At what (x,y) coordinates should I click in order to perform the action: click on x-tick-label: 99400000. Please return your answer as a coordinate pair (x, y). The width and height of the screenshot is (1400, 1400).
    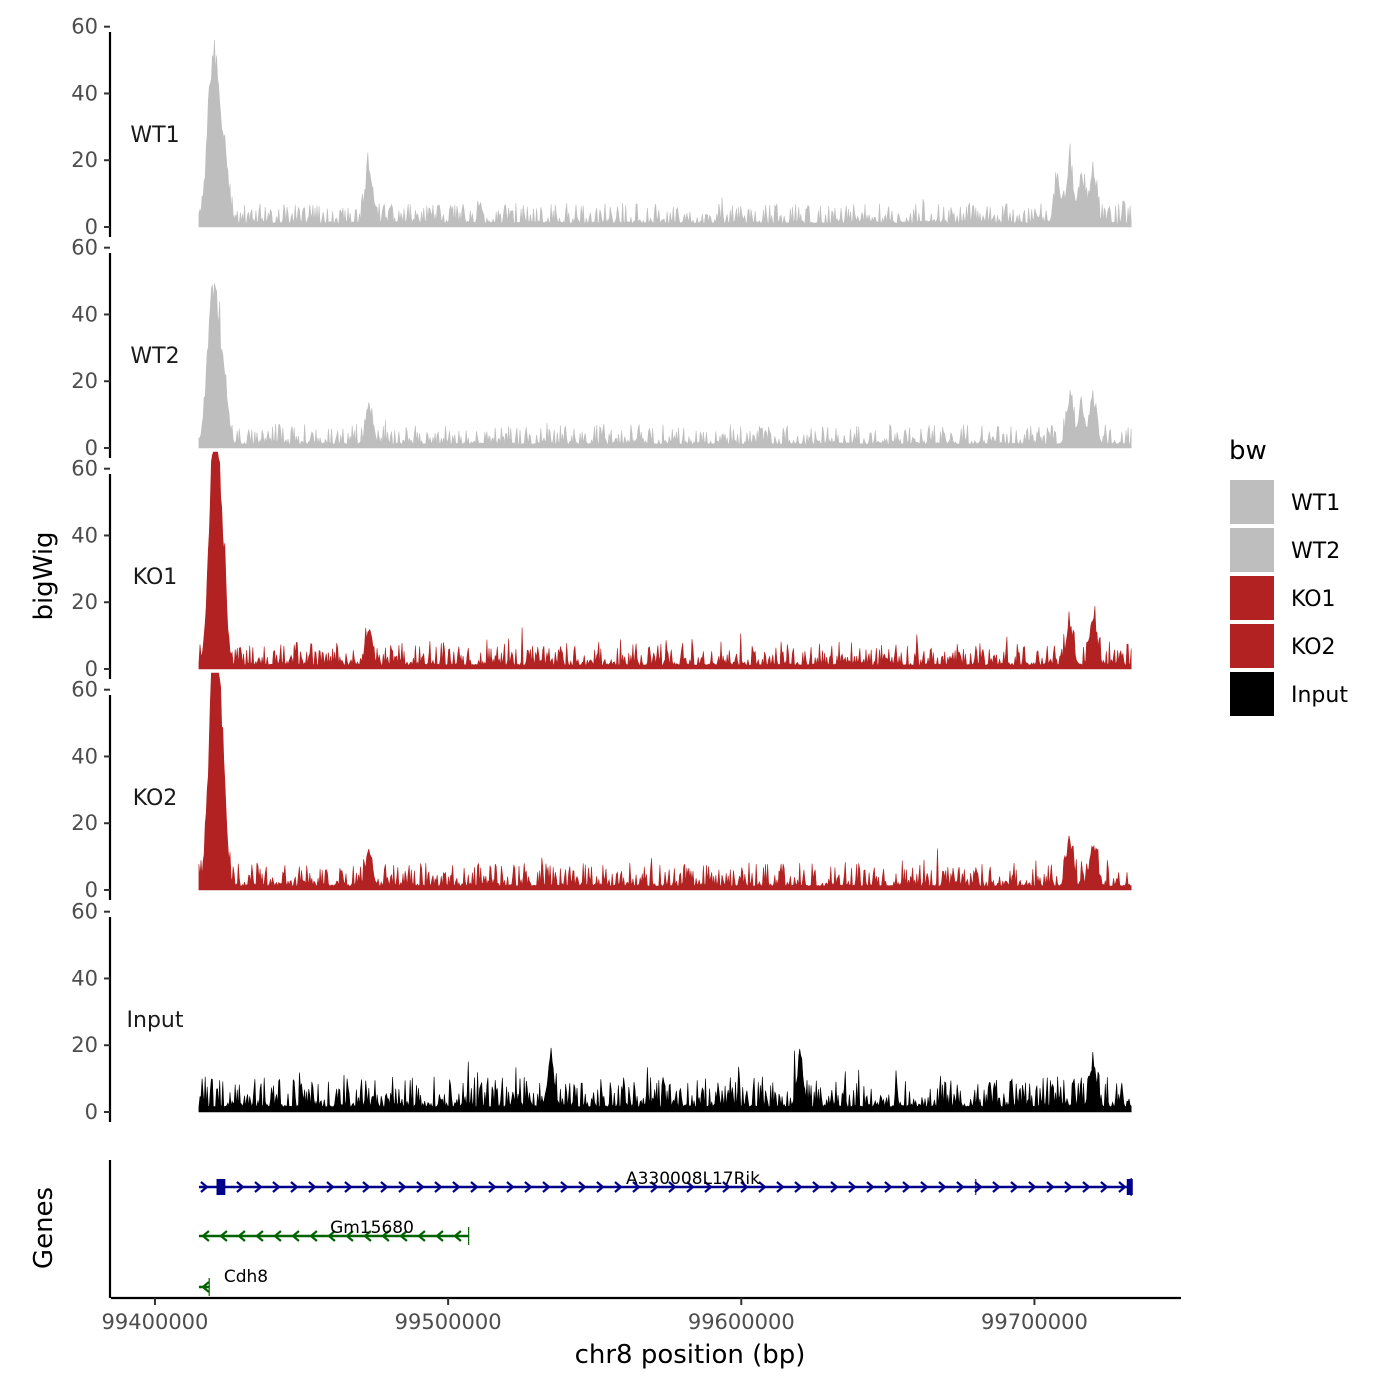
    Looking at the image, I should click on (155, 1322).